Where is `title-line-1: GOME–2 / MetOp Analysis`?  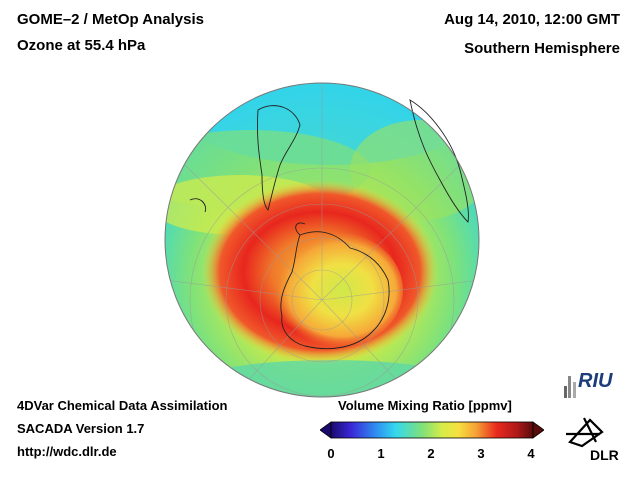
title-line-1: GOME–2 / MetOp Analysis is located at coordinates (110, 19).